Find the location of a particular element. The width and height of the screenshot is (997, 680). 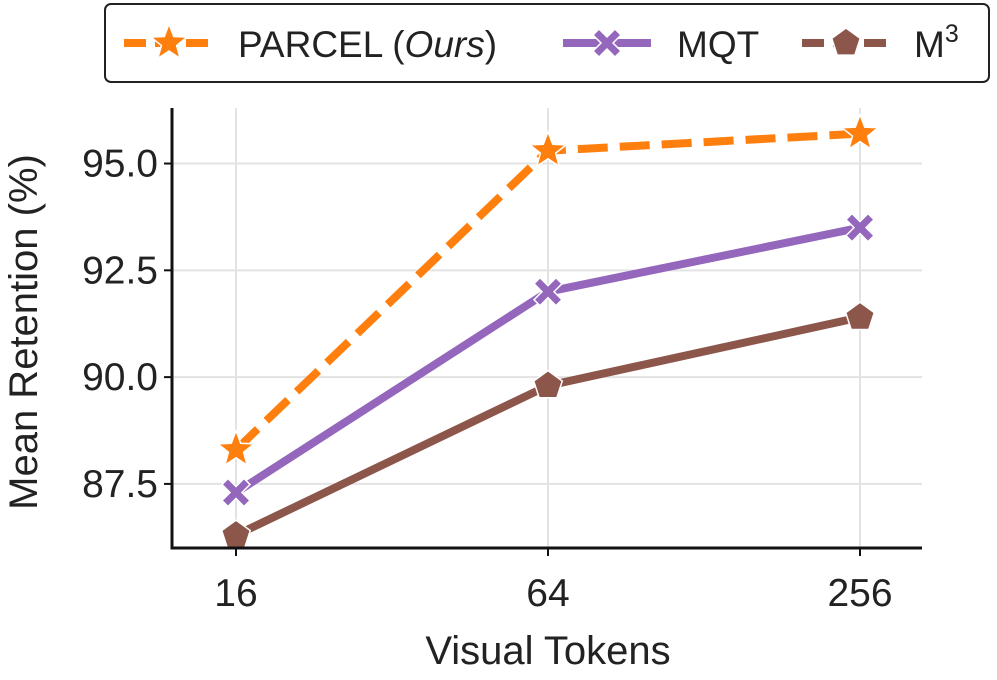

y-tick-label: 90.0 is located at coordinates (120, 377).